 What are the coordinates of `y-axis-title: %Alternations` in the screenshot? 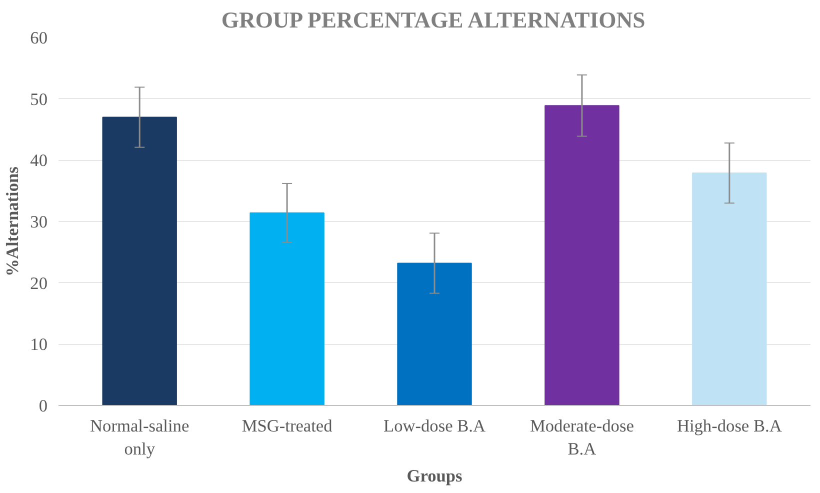 It's located at (12, 221).